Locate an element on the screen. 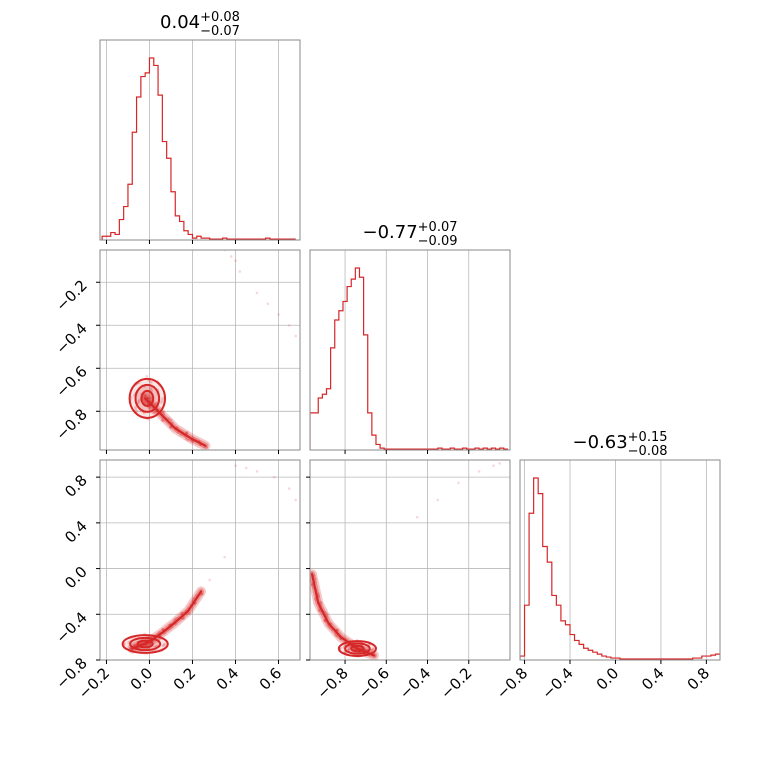 This screenshot has width=760, height=760. panel-hist-1: −0.77+0.07−0.09 is located at coordinates (410, 337).